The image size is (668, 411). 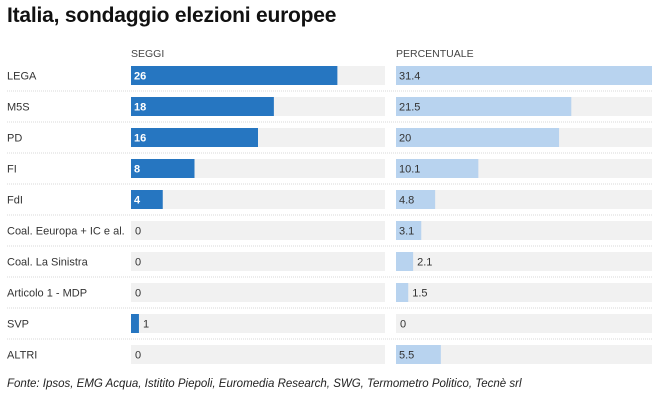 What do you see at coordinates (22, 356) in the screenshot?
I see `category-label: ALTRI` at bounding box center [22, 356].